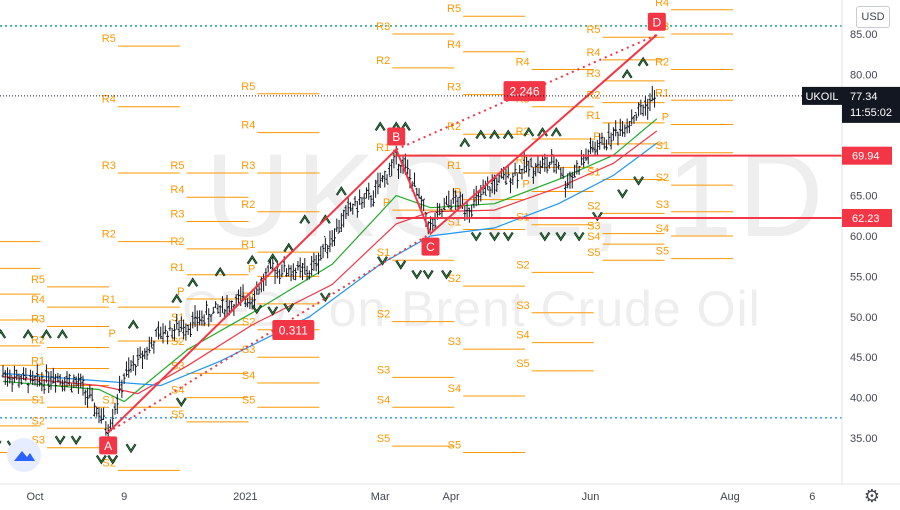 This screenshot has width=900, height=510. I want to click on price-scale-level-label: 69.94, so click(866, 157).